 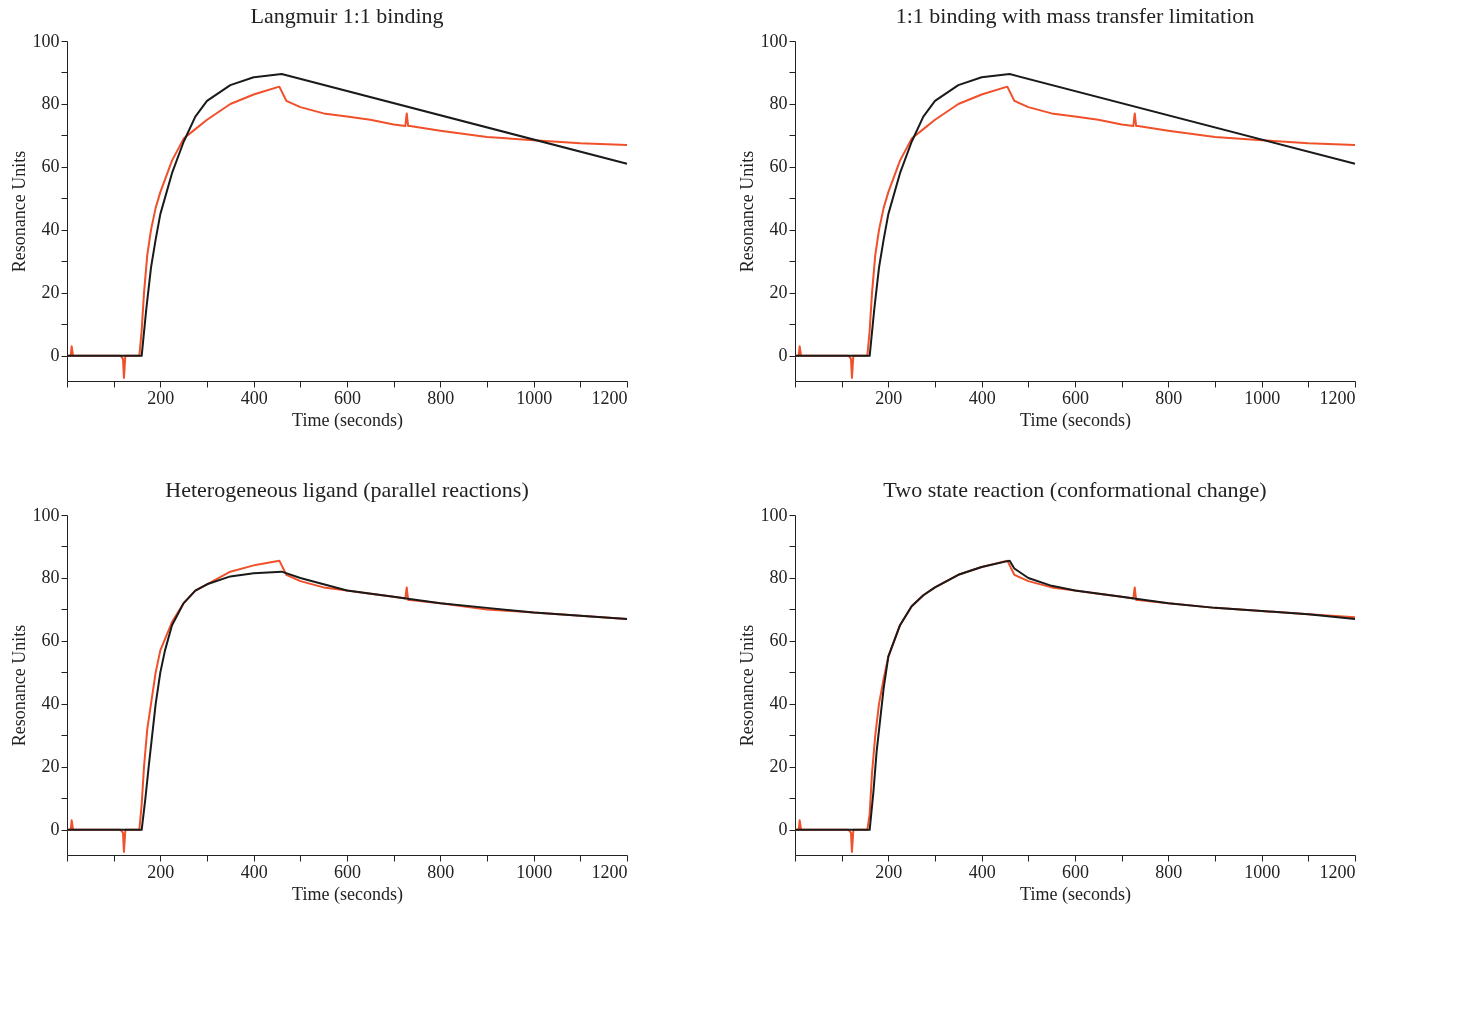 I want to click on chart-title: 1:1 binding with mass transfer limitation, so click(x=1075, y=15).